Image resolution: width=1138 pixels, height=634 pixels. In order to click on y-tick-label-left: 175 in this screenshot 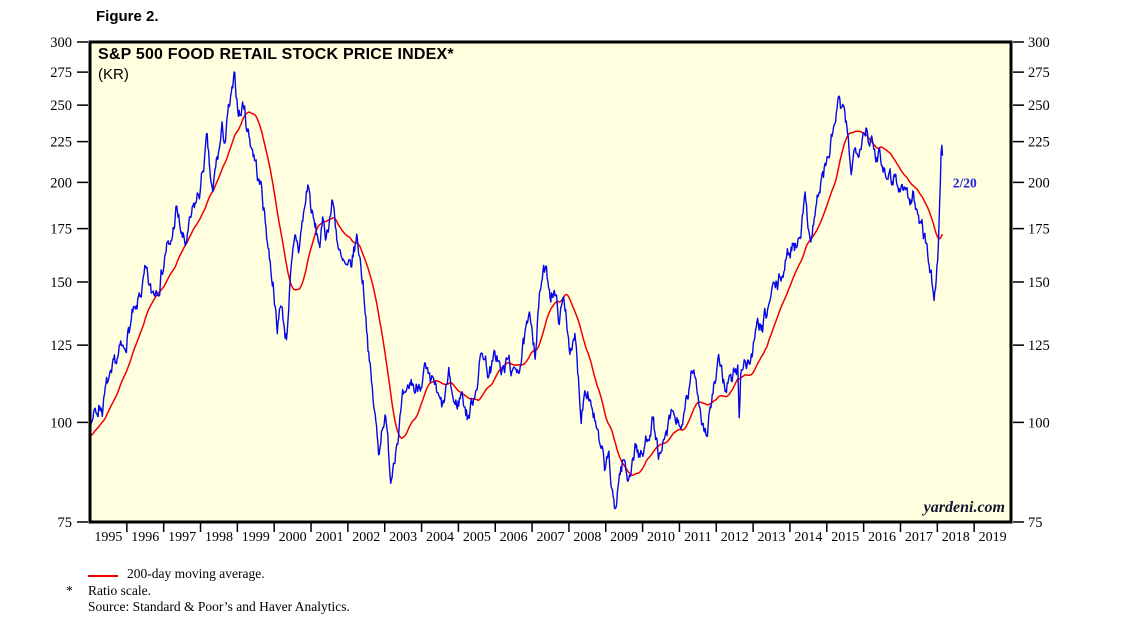, I will do `click(61, 230)`.